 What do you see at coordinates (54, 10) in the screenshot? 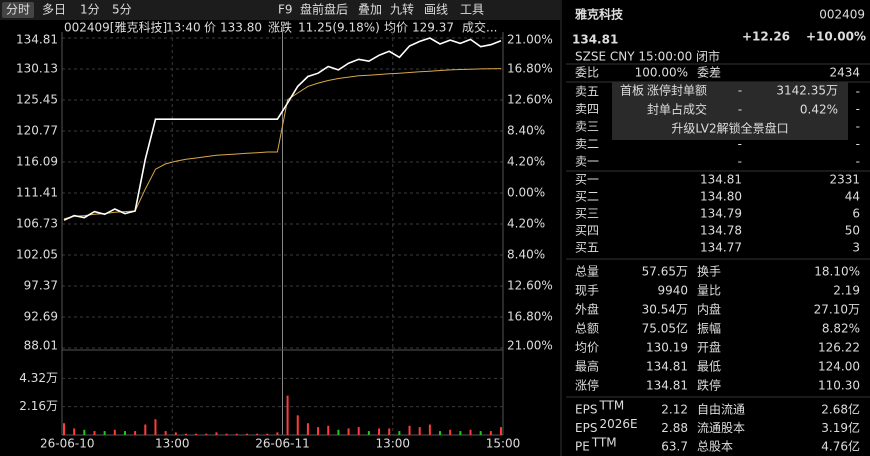
I see `tab: 多日` at bounding box center [54, 10].